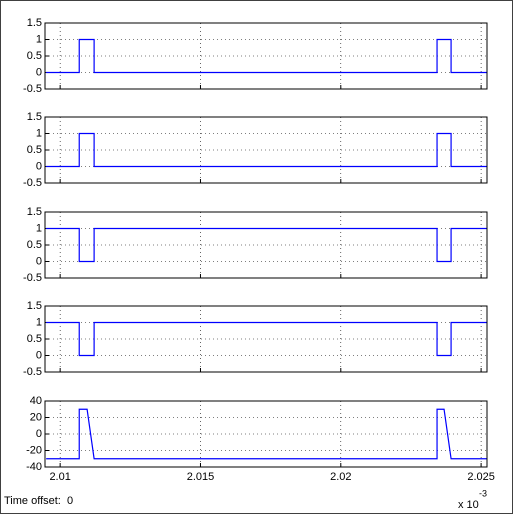 This screenshot has width=513, height=514. What do you see at coordinates (36, 401) in the screenshot?
I see `y-tick-label: 40` at bounding box center [36, 401].